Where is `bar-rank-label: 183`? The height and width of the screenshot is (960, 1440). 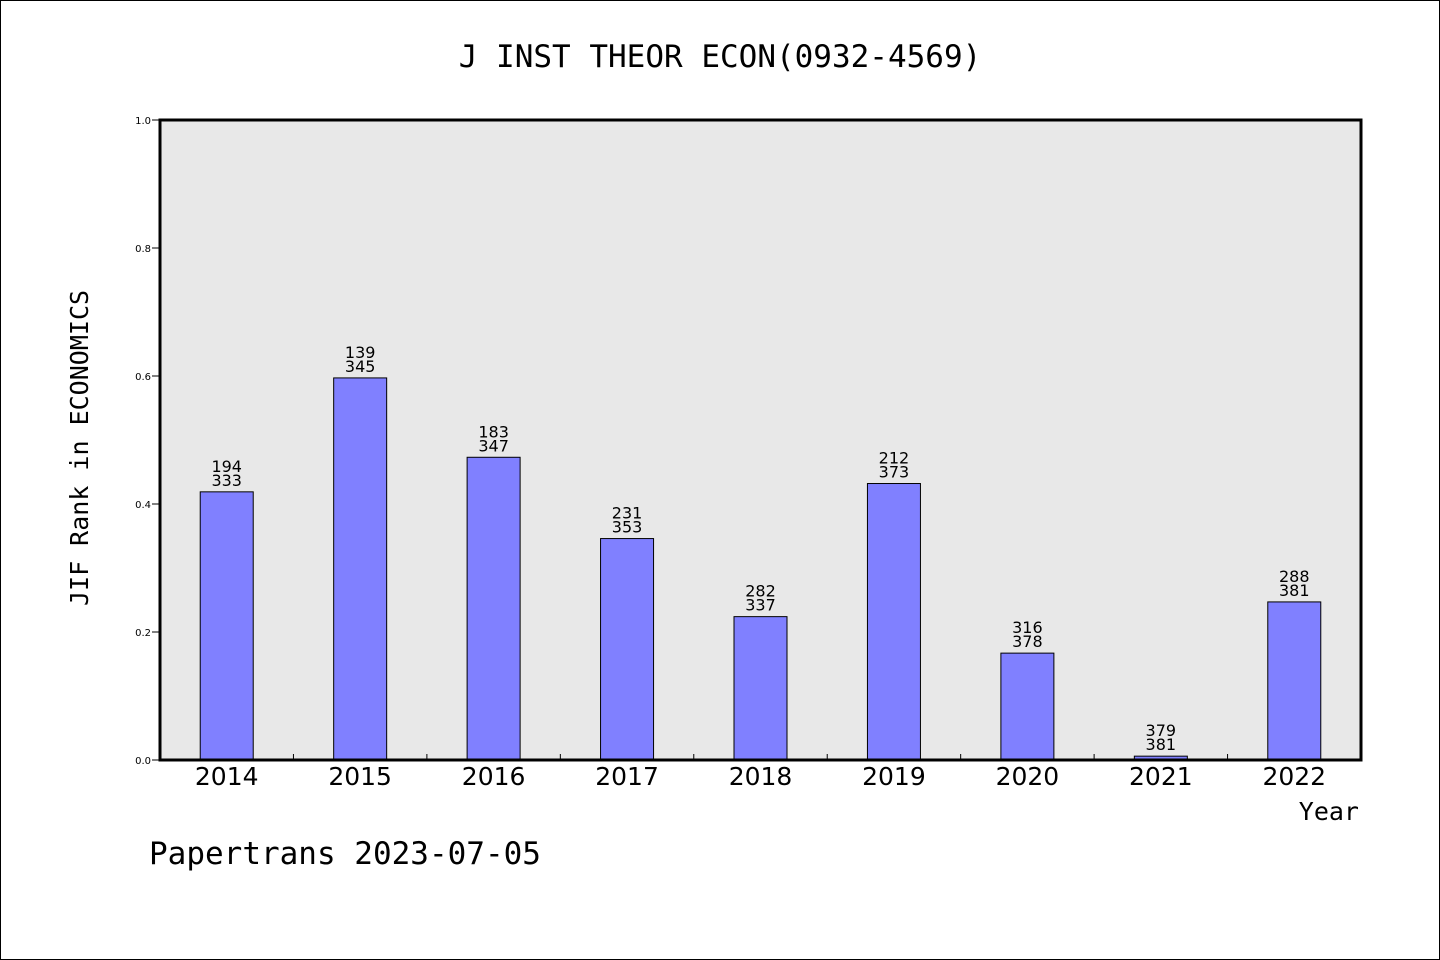 bar-rank-label: 183 is located at coordinates (493, 431).